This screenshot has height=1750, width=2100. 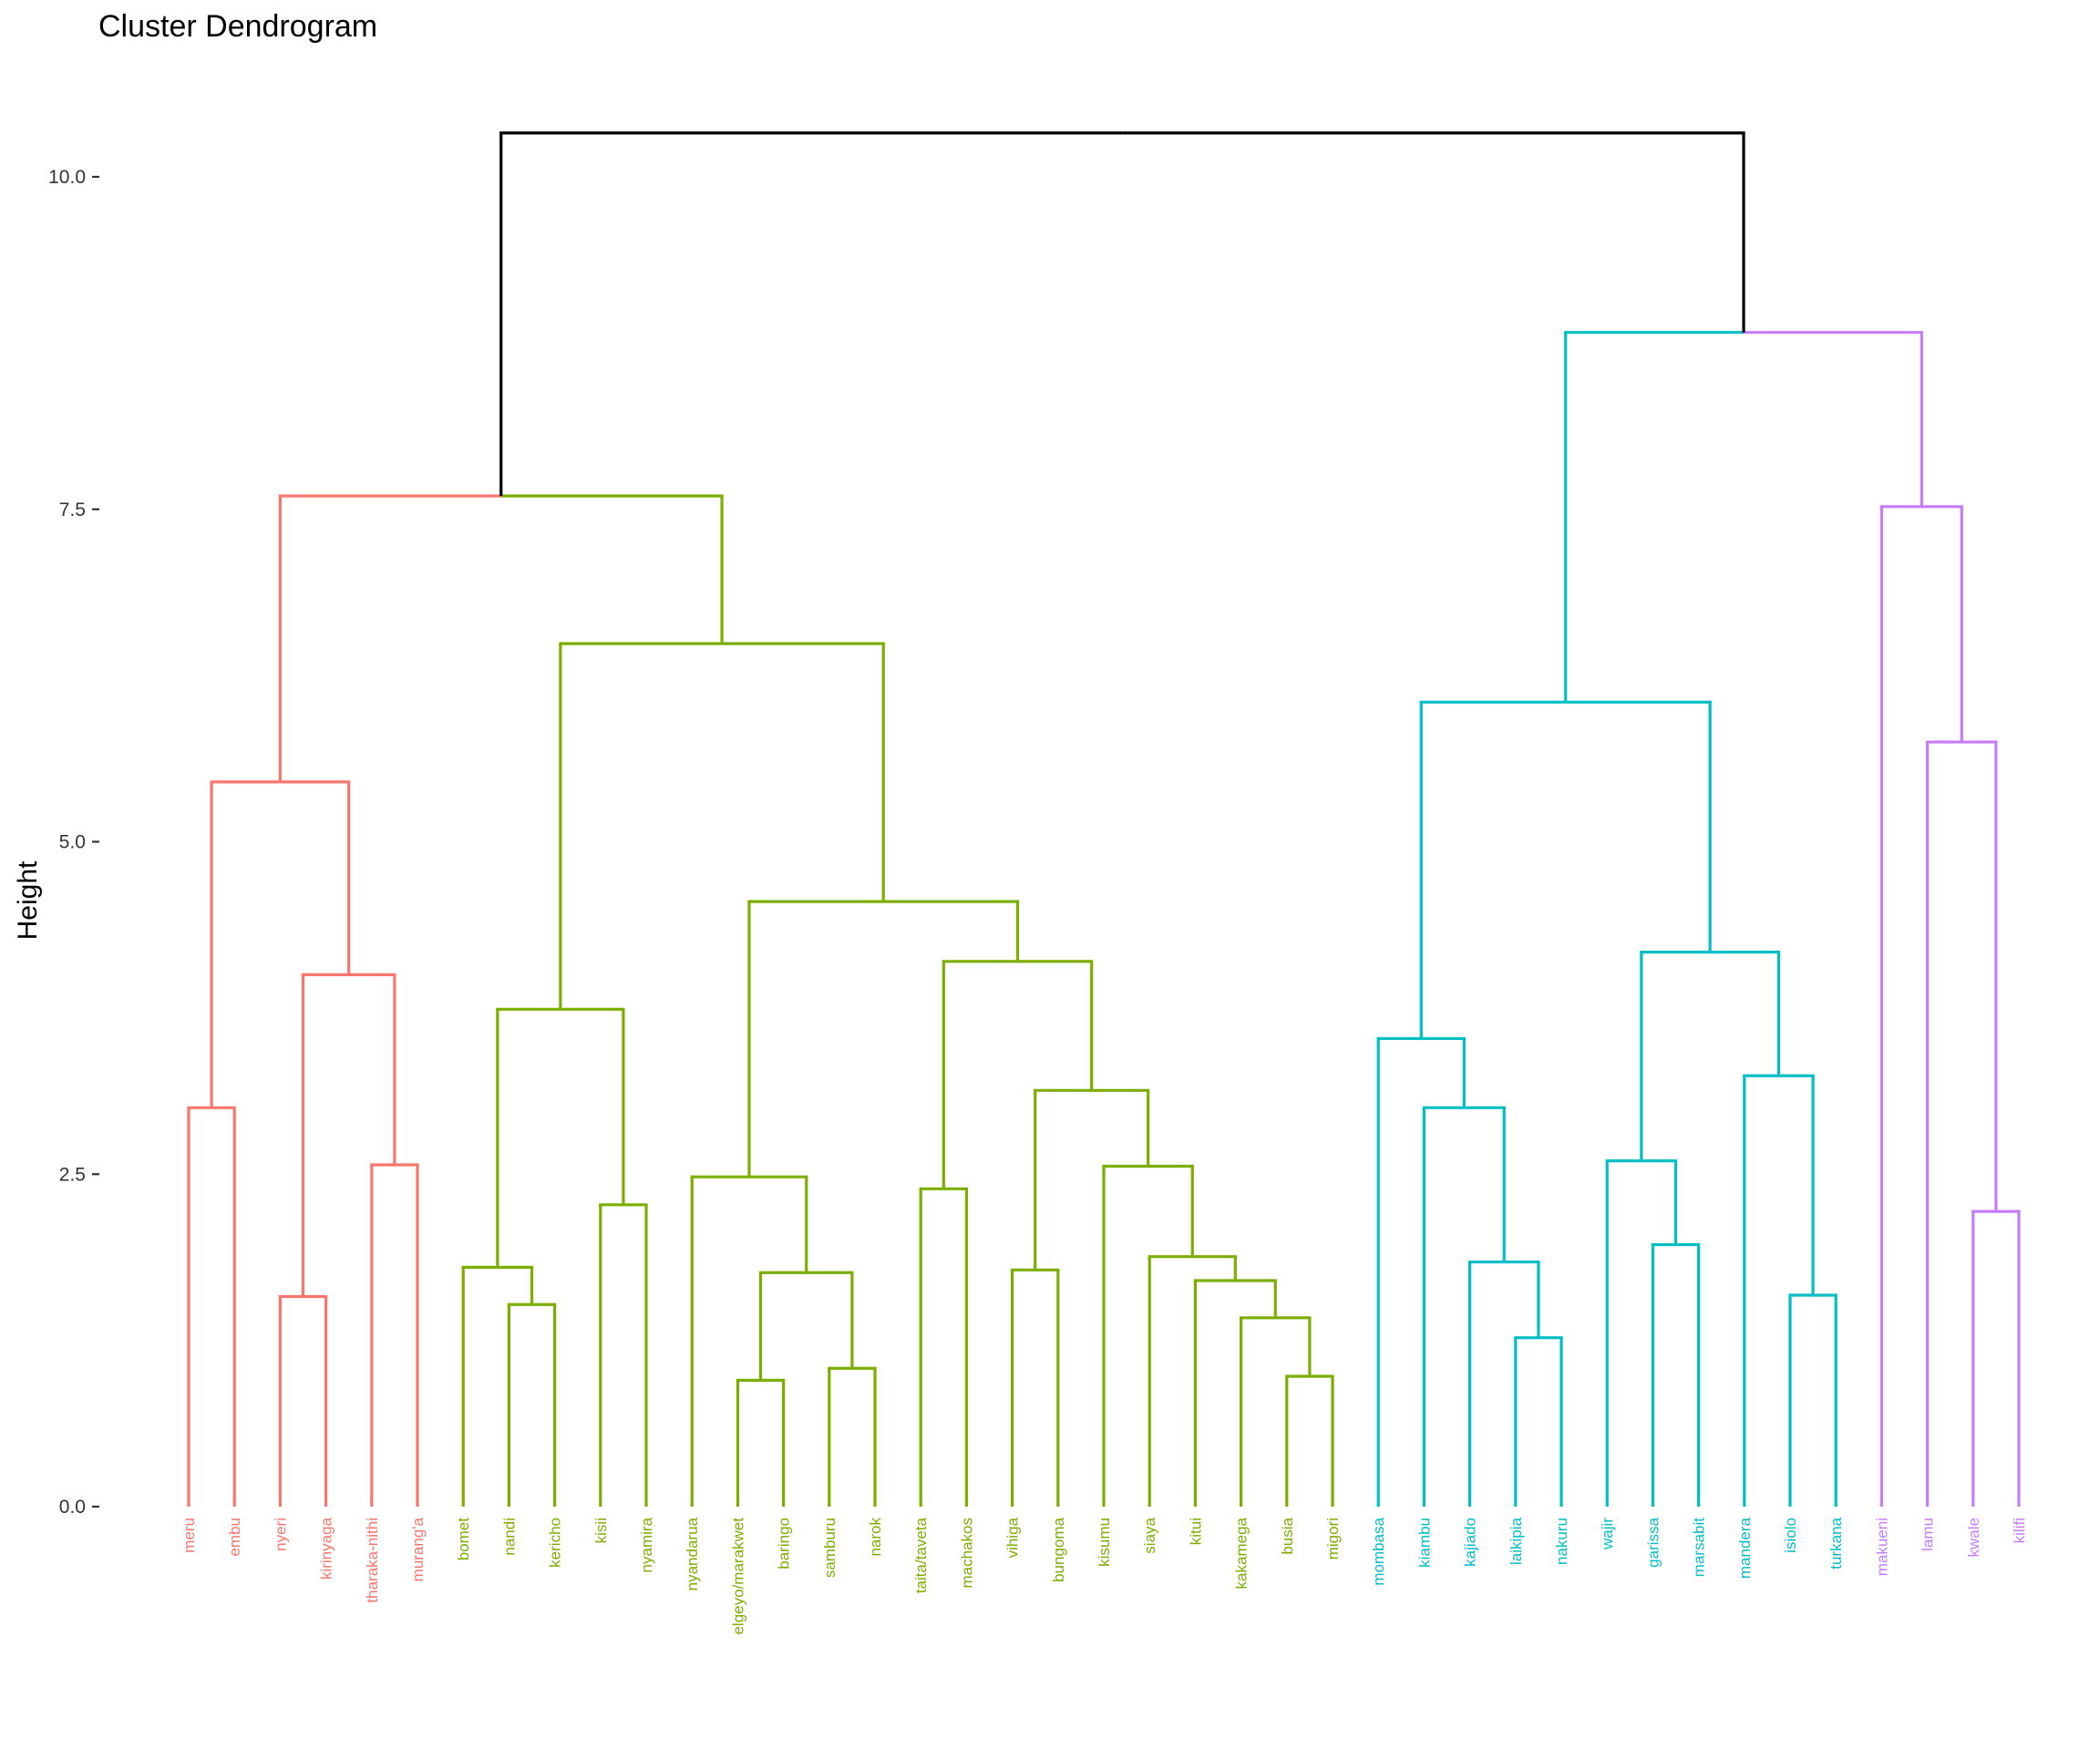 What do you see at coordinates (1539, 1421) in the screenshot?
I see `merge-C1` at bounding box center [1539, 1421].